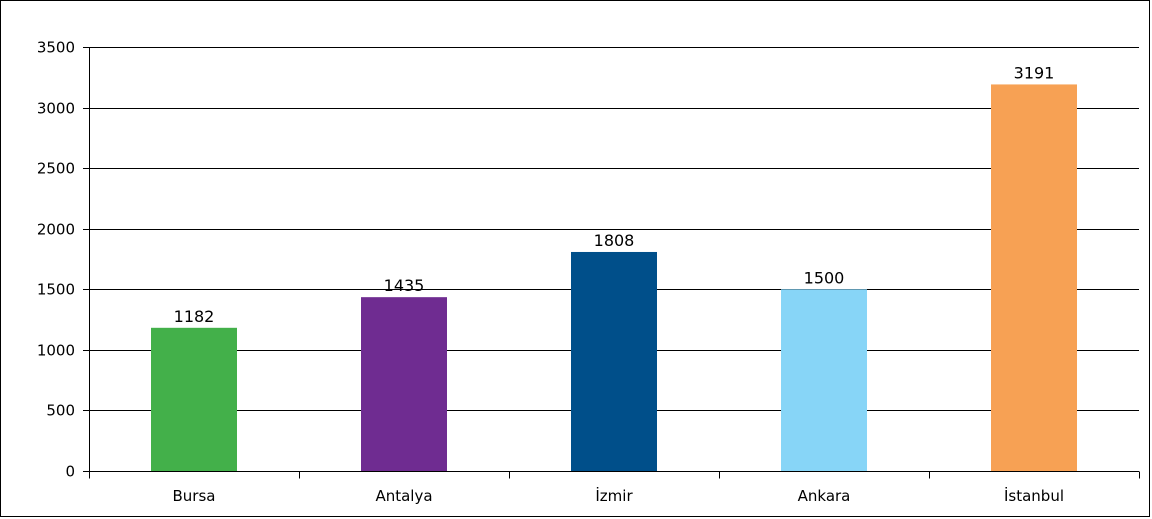 Image resolution: width=1152 pixels, height=519 pixels. Describe the element at coordinates (60, 411) in the screenshot. I see `y-tick-label: 500` at that location.